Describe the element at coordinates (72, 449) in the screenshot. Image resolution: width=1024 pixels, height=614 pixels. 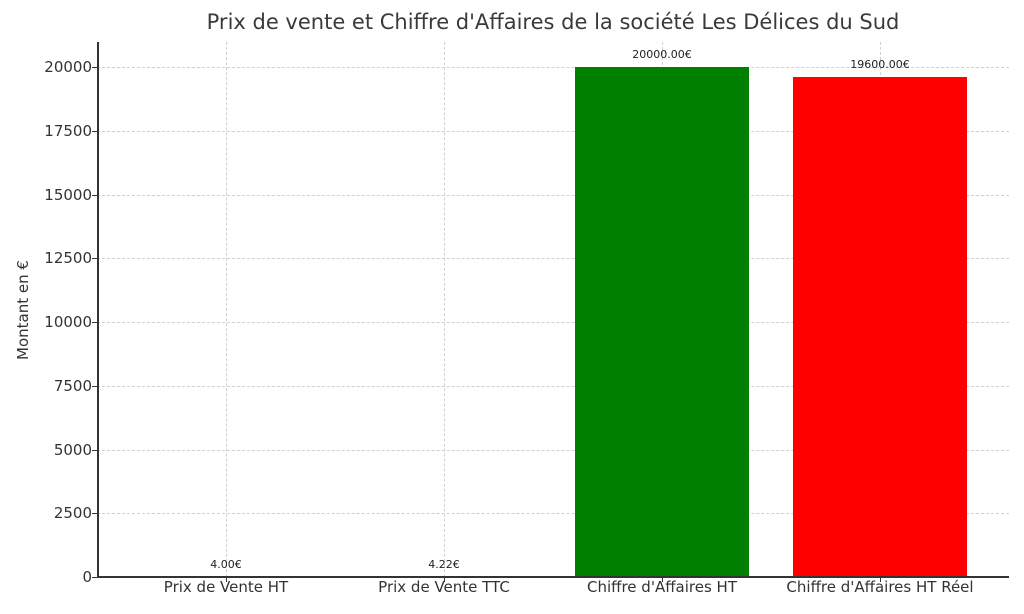
I see `y-tick-label: 5000` at that location.